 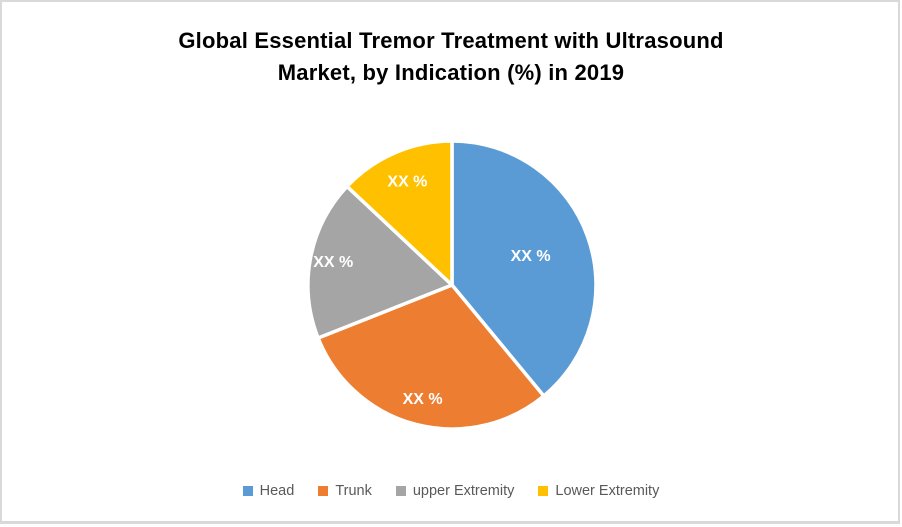 I want to click on legend-item-trunk: Trunk, so click(x=345, y=491).